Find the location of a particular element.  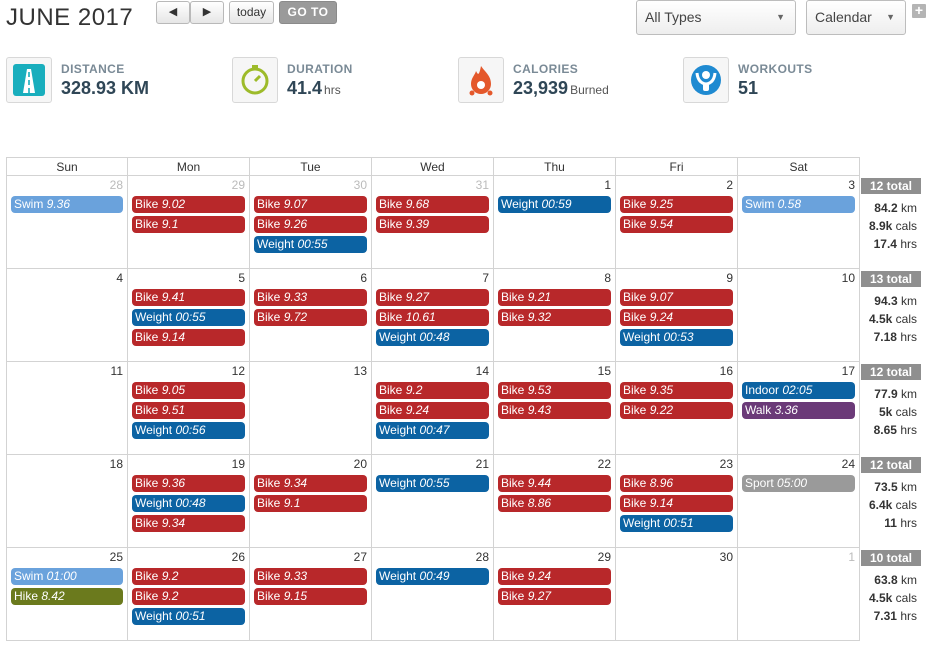

workout-event-bike: Bike 8.86 is located at coordinates (554, 503).